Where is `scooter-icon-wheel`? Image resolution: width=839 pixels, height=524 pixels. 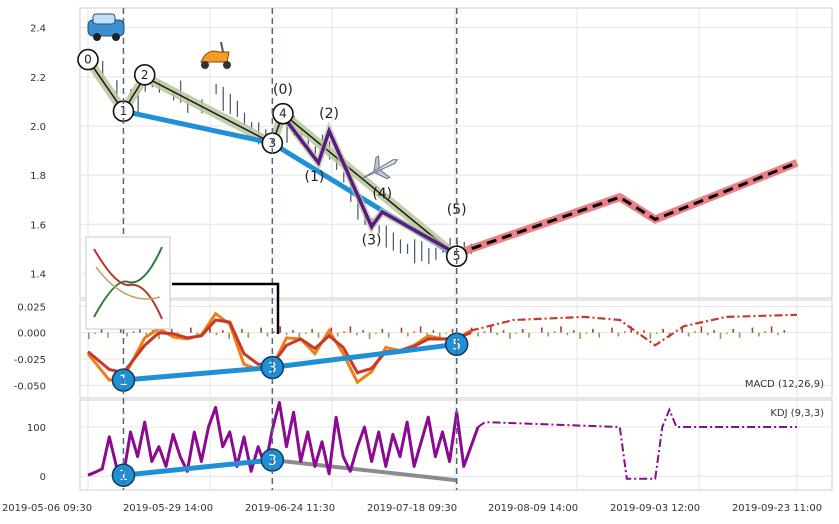
scooter-icon-wheel is located at coordinates (205, 65).